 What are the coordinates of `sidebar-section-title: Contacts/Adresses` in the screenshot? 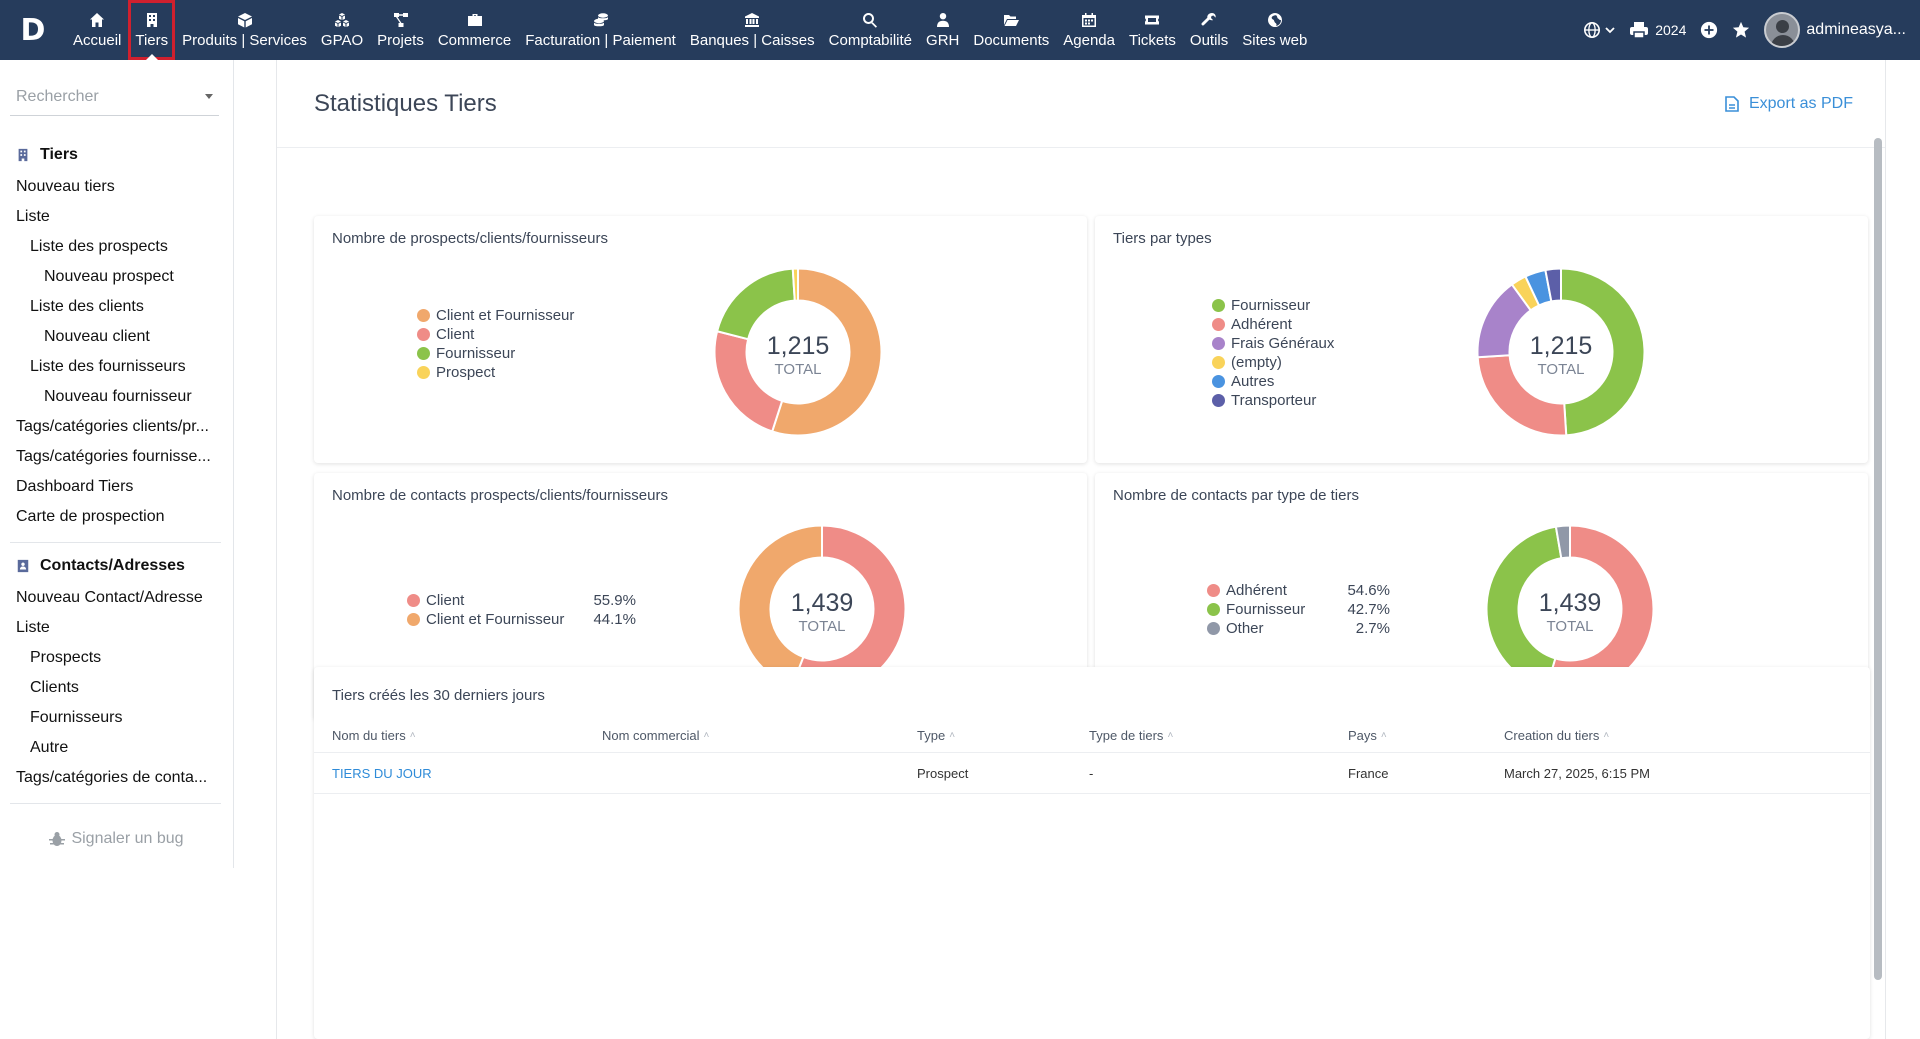 It's located at (124, 566).